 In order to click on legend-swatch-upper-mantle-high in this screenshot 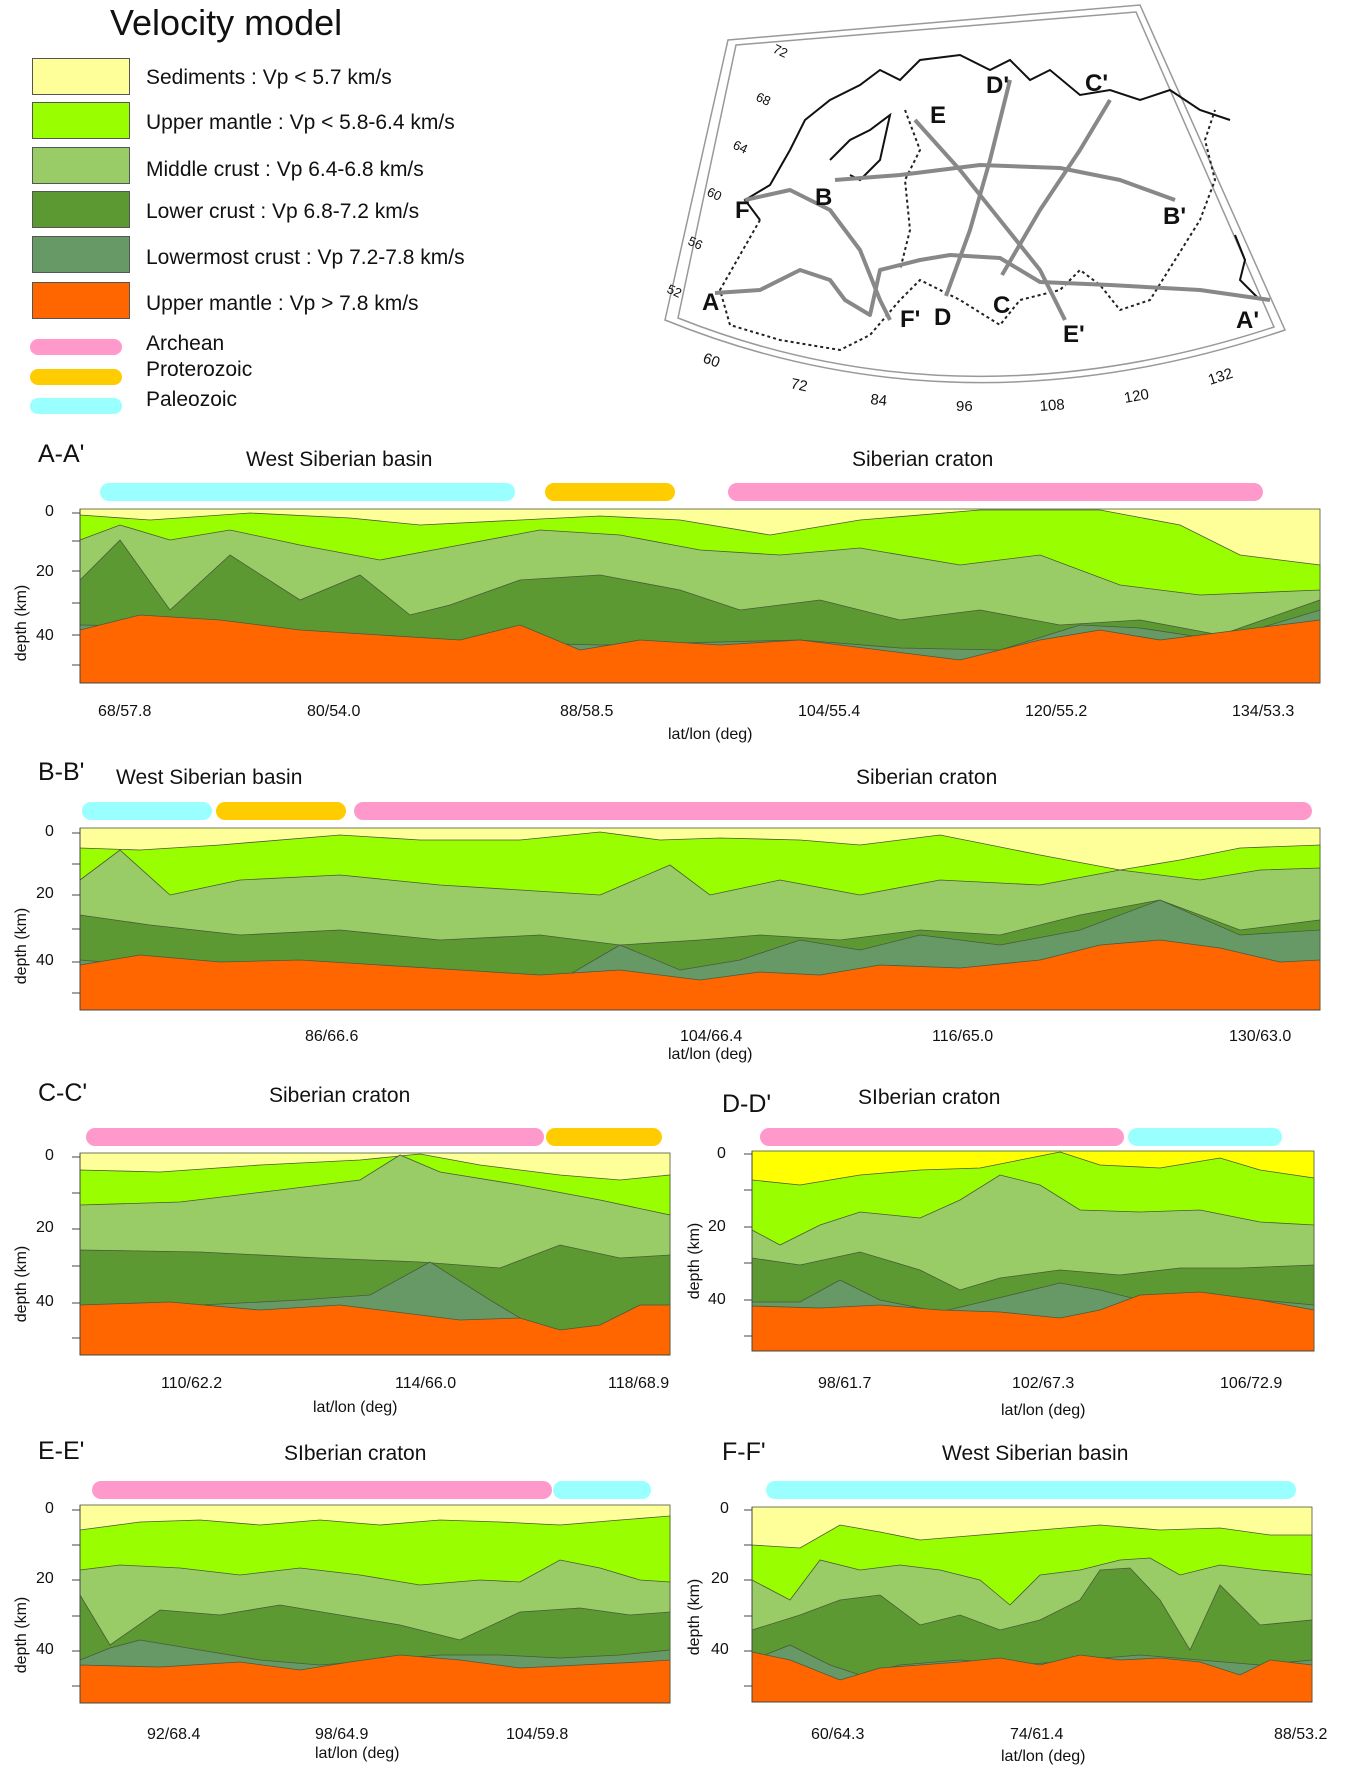, I will do `click(81, 300)`.